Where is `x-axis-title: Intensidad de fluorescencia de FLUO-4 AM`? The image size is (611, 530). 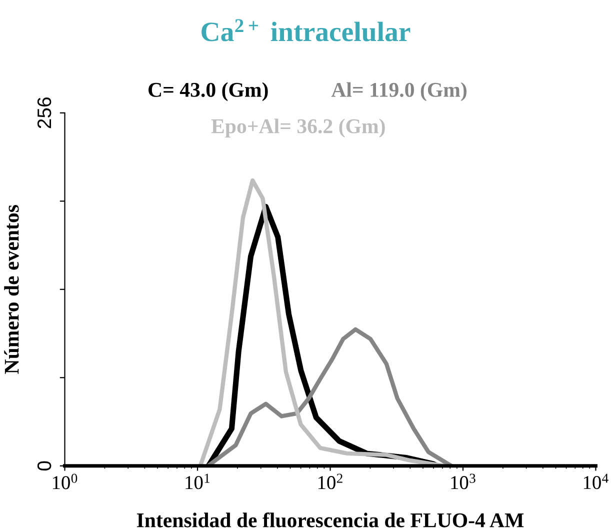
x-axis-title: Intensidad de fluorescencia de FLUO-4 AM is located at coordinates (330, 520).